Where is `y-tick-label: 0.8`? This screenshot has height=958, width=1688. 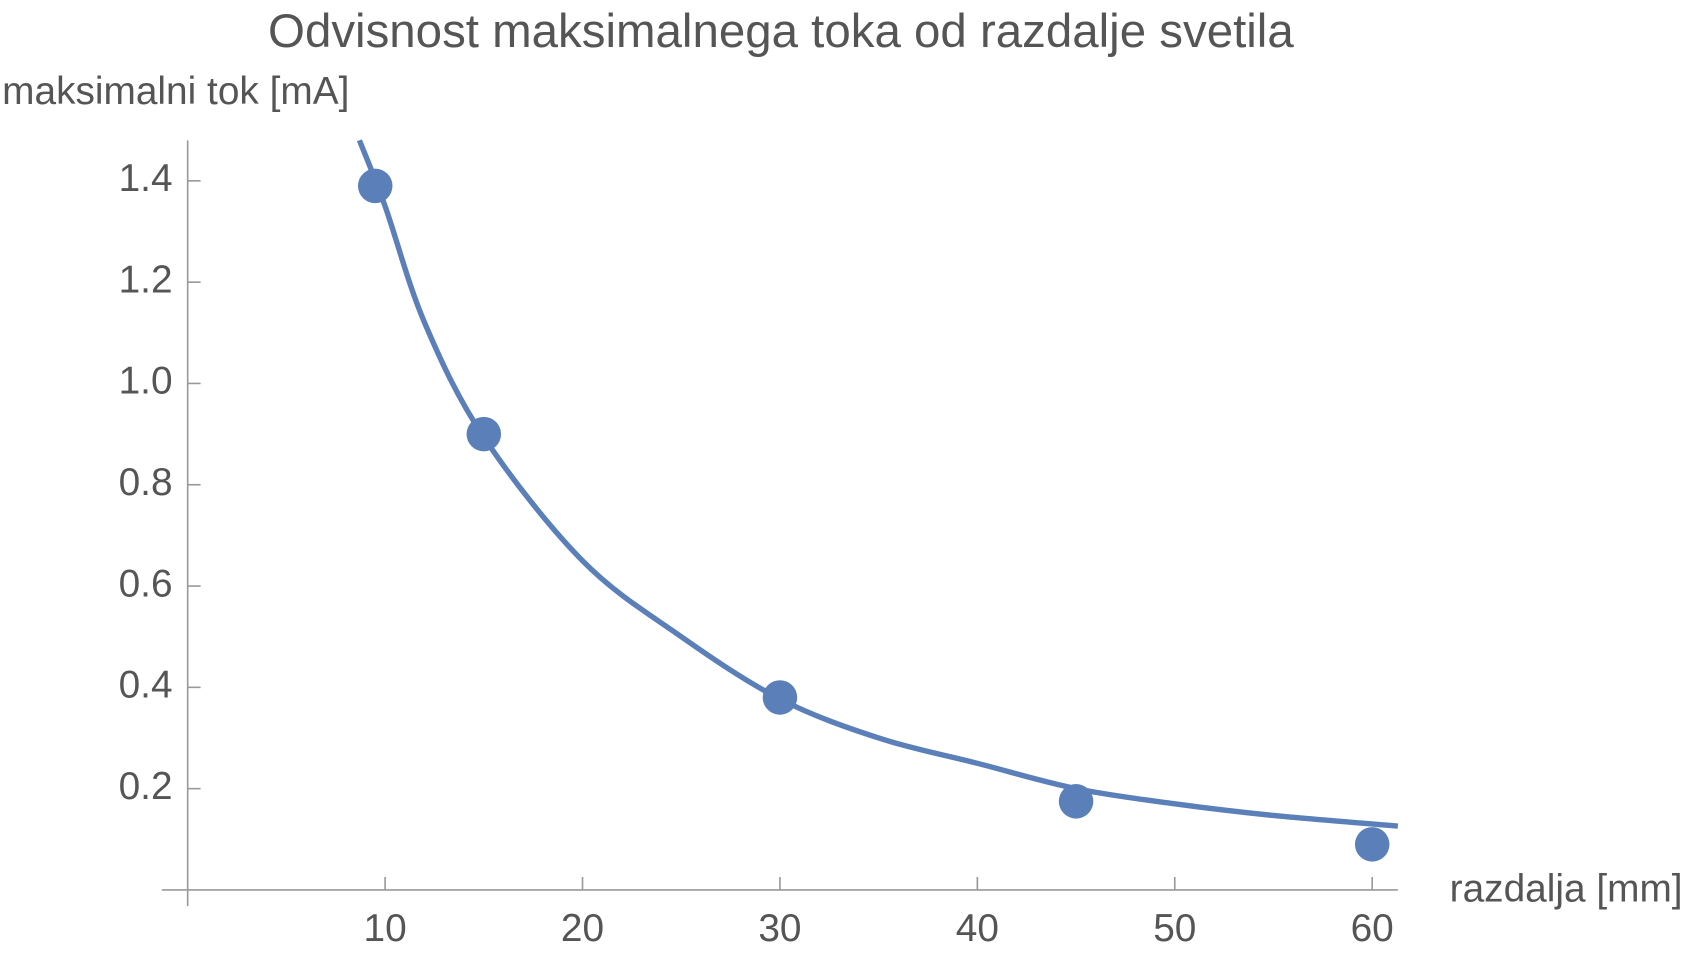
y-tick-label: 0.8 is located at coordinates (146, 482).